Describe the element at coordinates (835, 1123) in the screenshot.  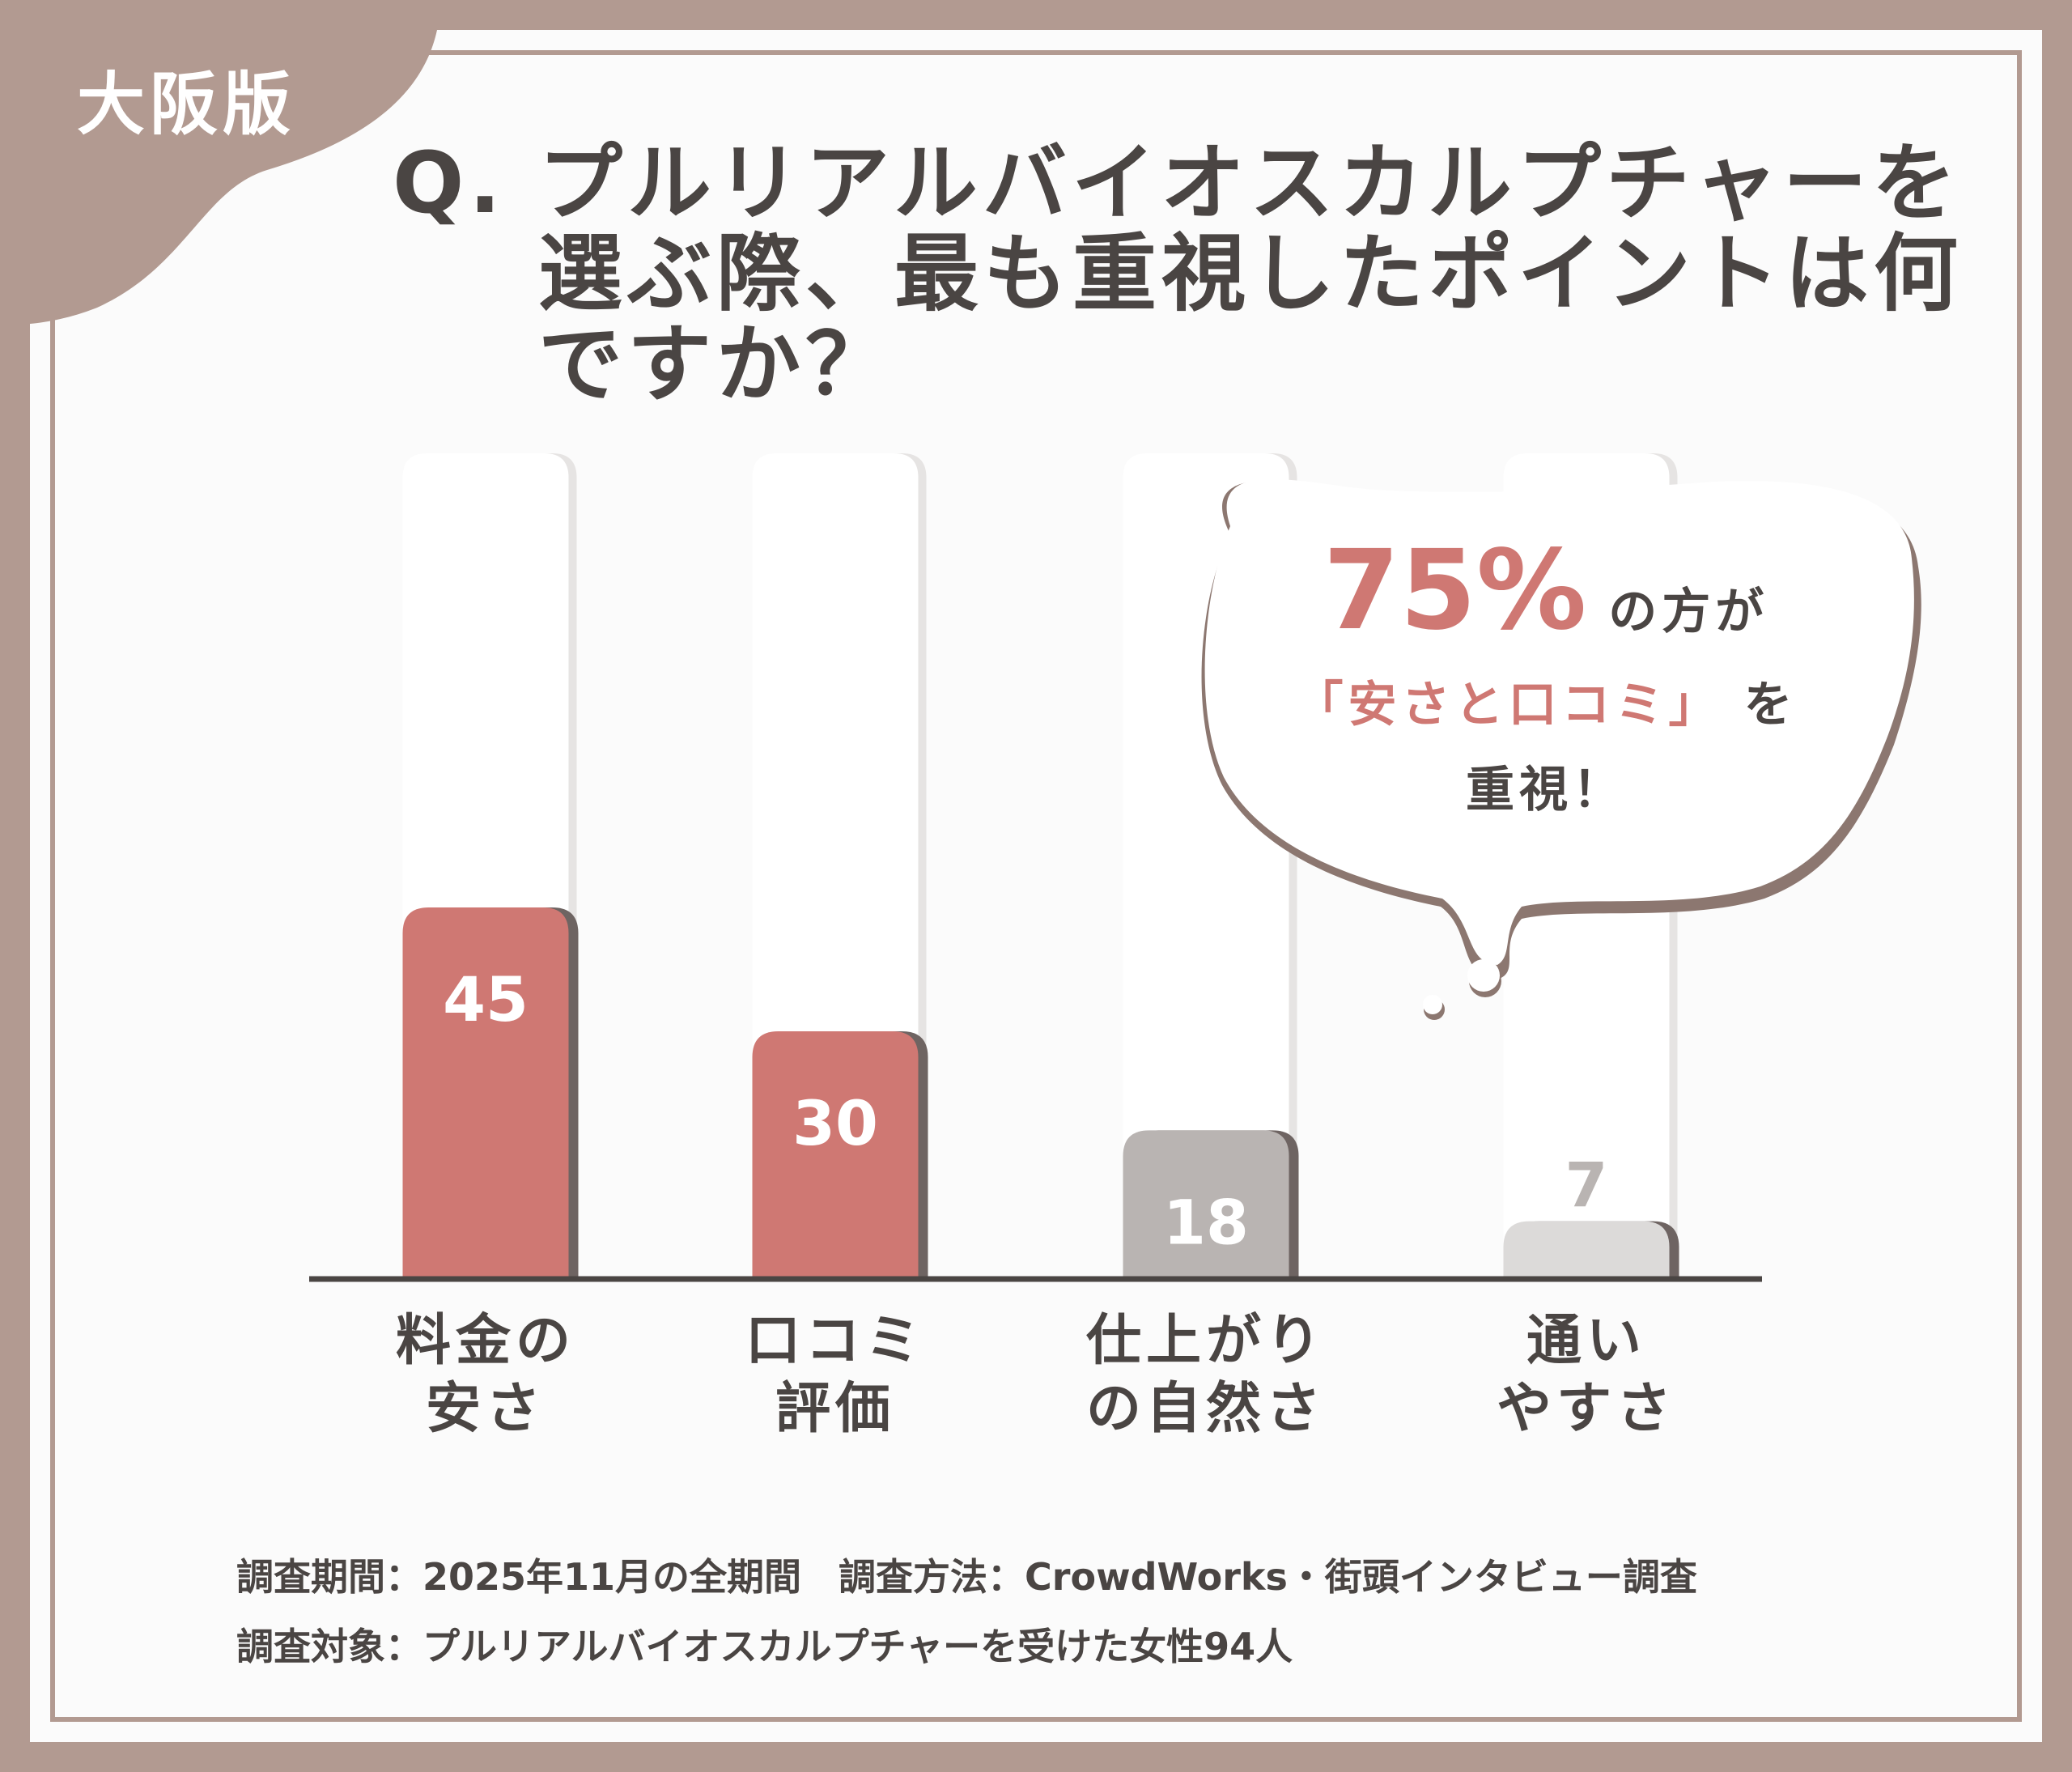
I see `bar-value-label: 30` at that location.